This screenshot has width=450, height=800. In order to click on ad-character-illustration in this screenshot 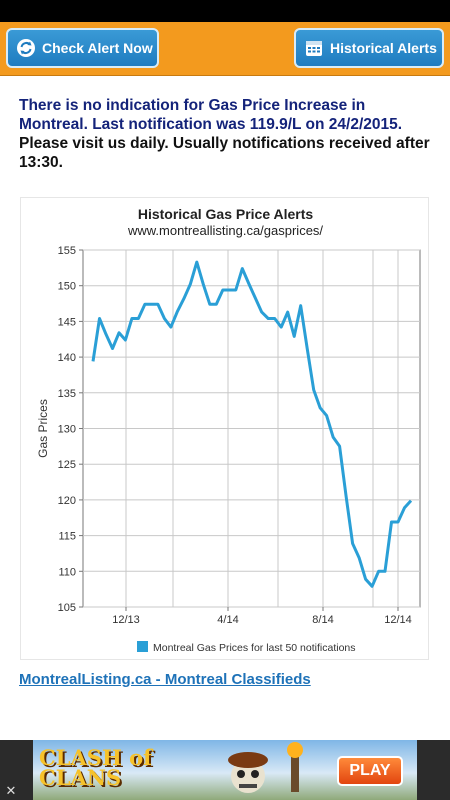, I will do `click(265, 767)`.